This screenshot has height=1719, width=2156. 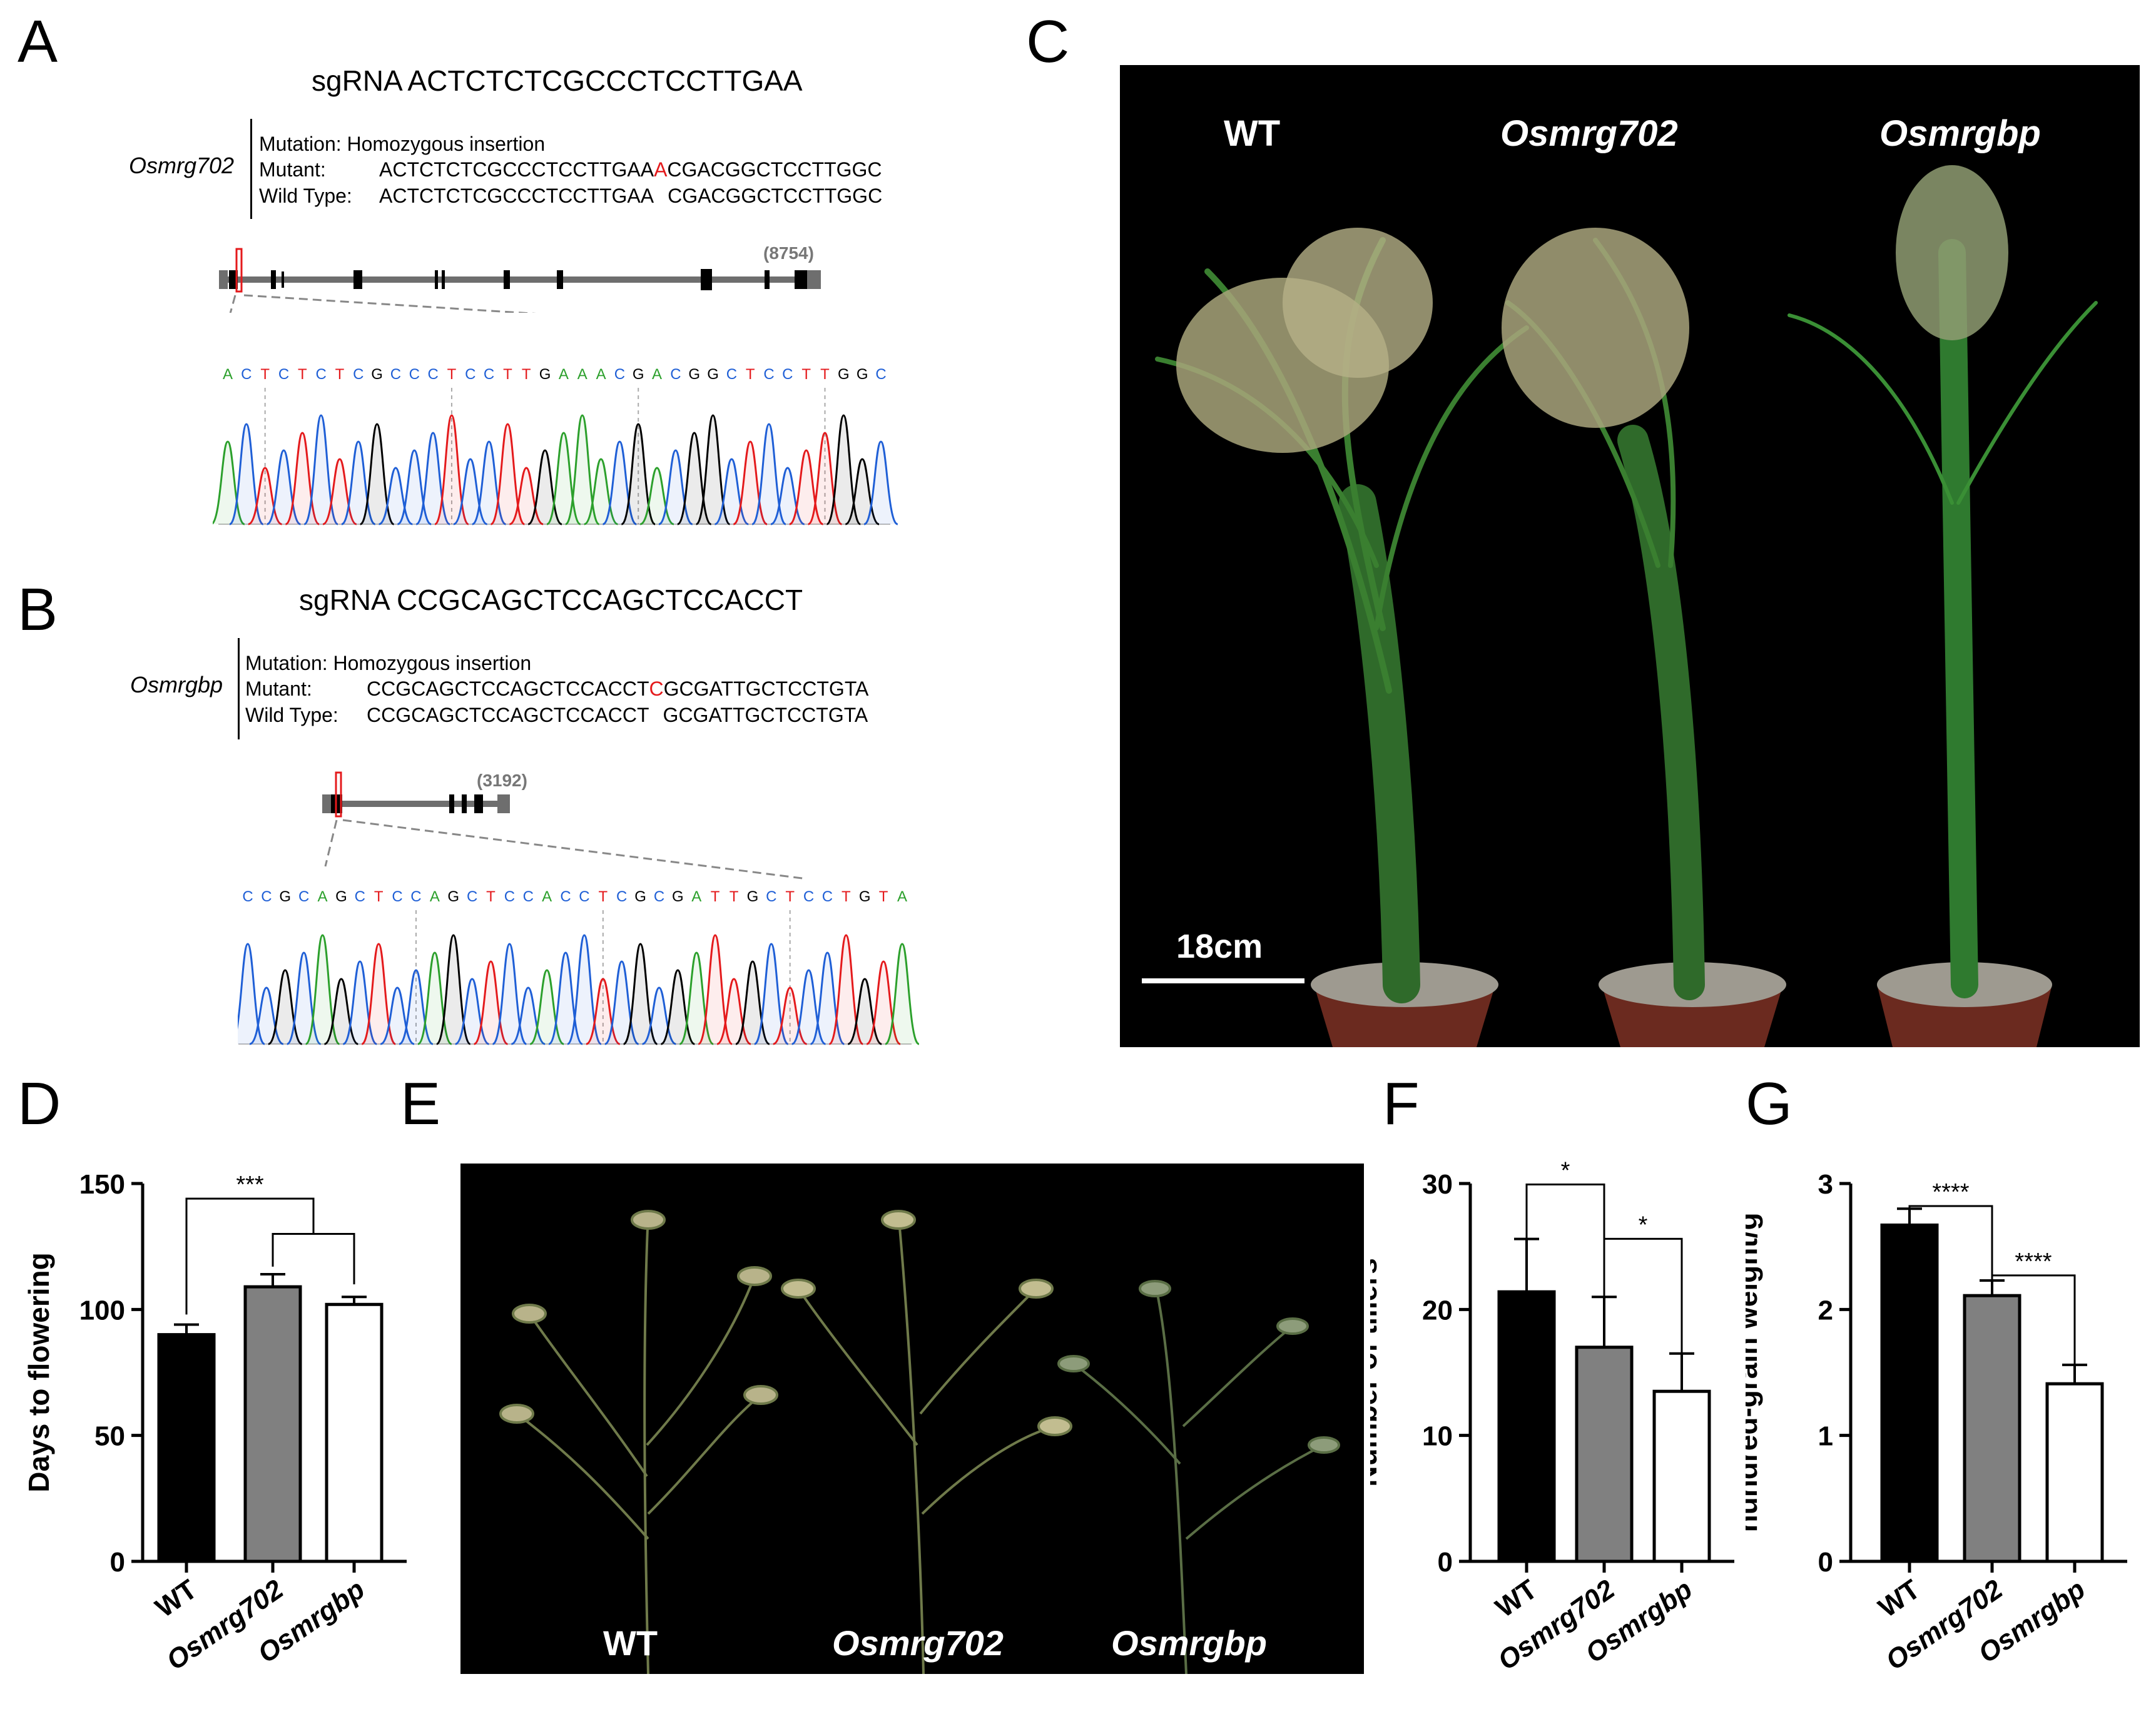 What do you see at coordinates (239, 270) in the screenshot?
I see `gene-a-target-site` at bounding box center [239, 270].